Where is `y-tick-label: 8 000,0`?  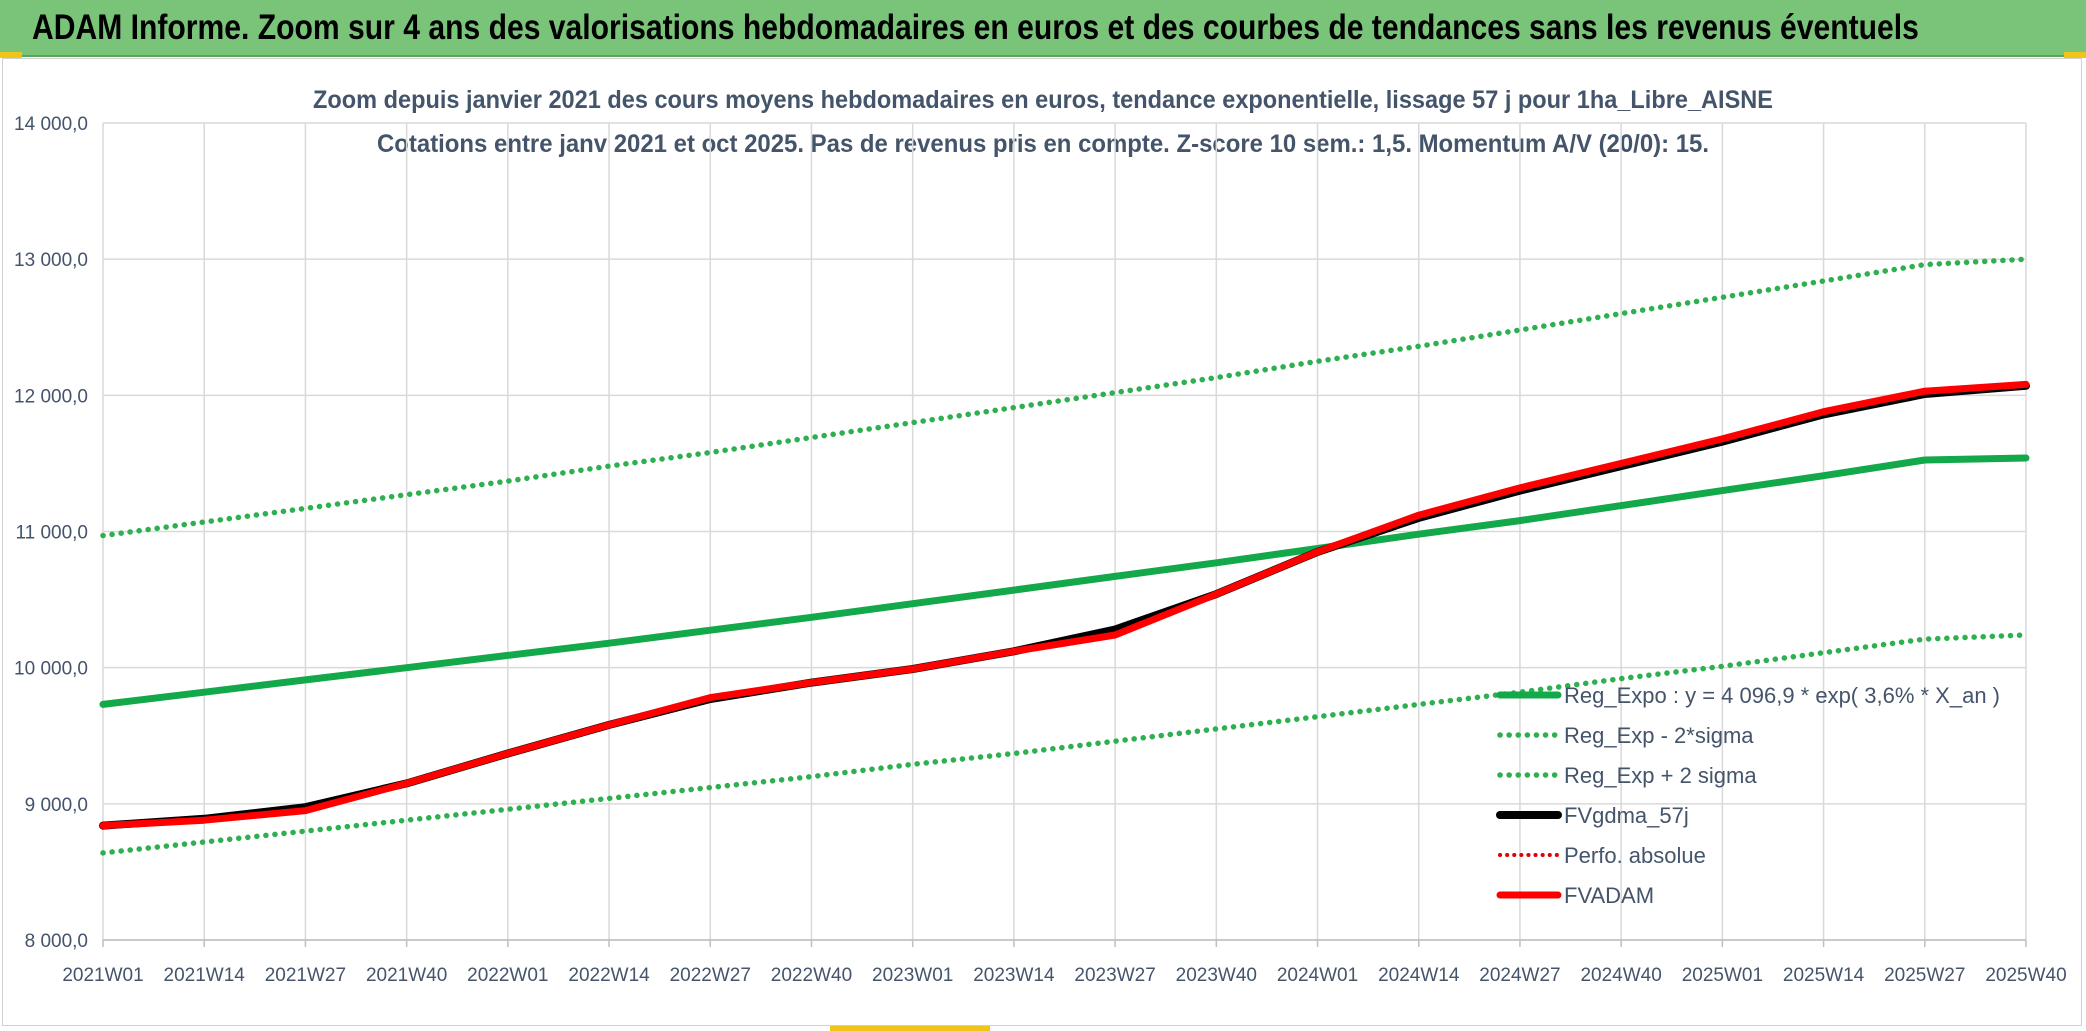
y-tick-label: 8 000,0 is located at coordinates (56, 941).